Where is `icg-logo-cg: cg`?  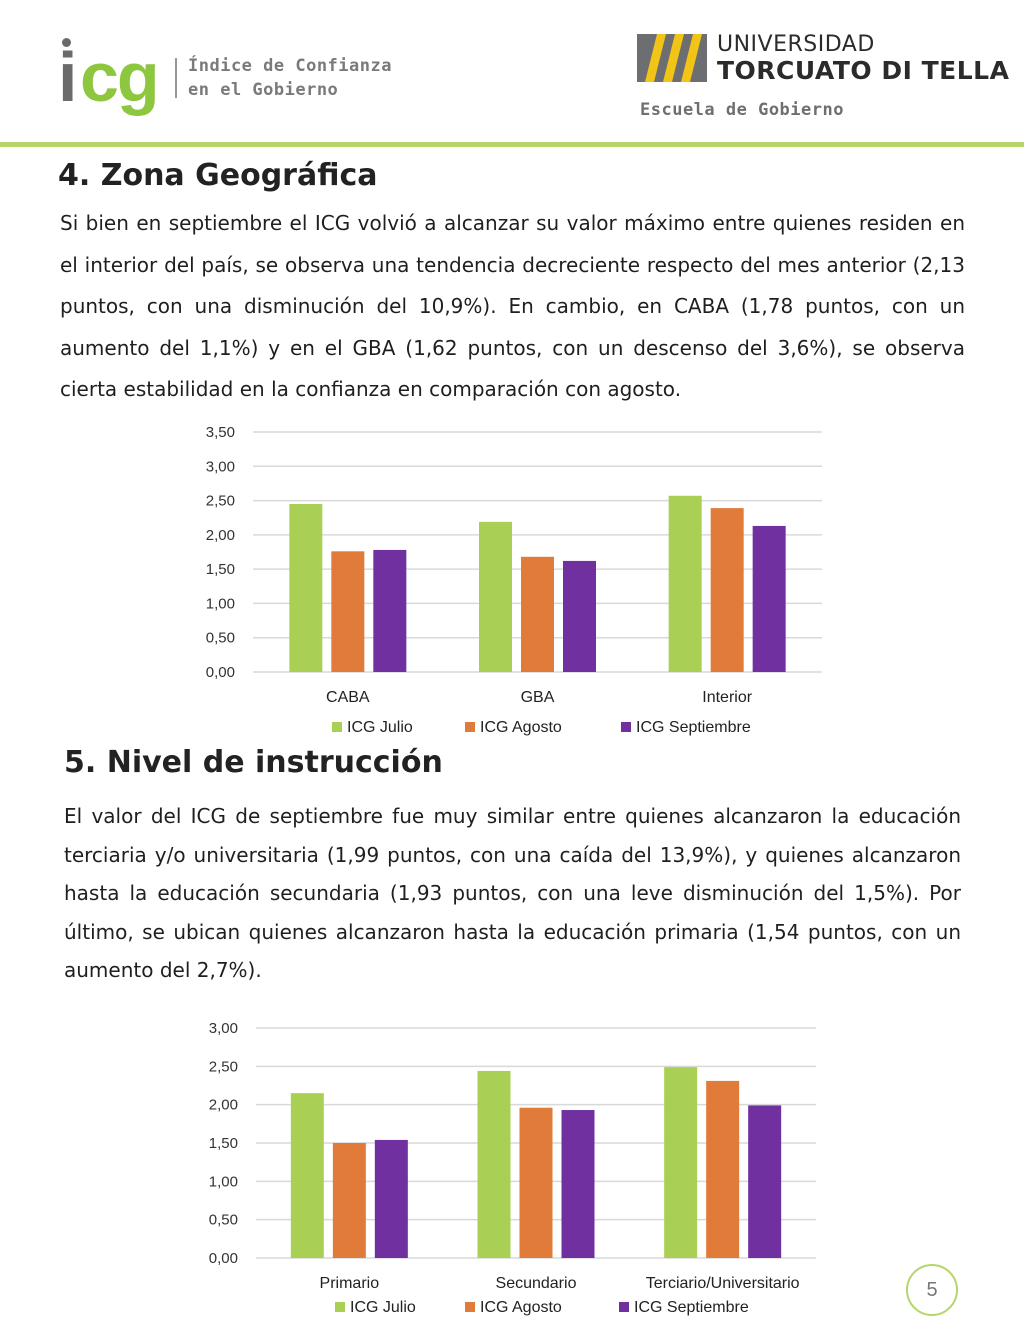
icg-logo-cg: cg is located at coordinates (120, 77).